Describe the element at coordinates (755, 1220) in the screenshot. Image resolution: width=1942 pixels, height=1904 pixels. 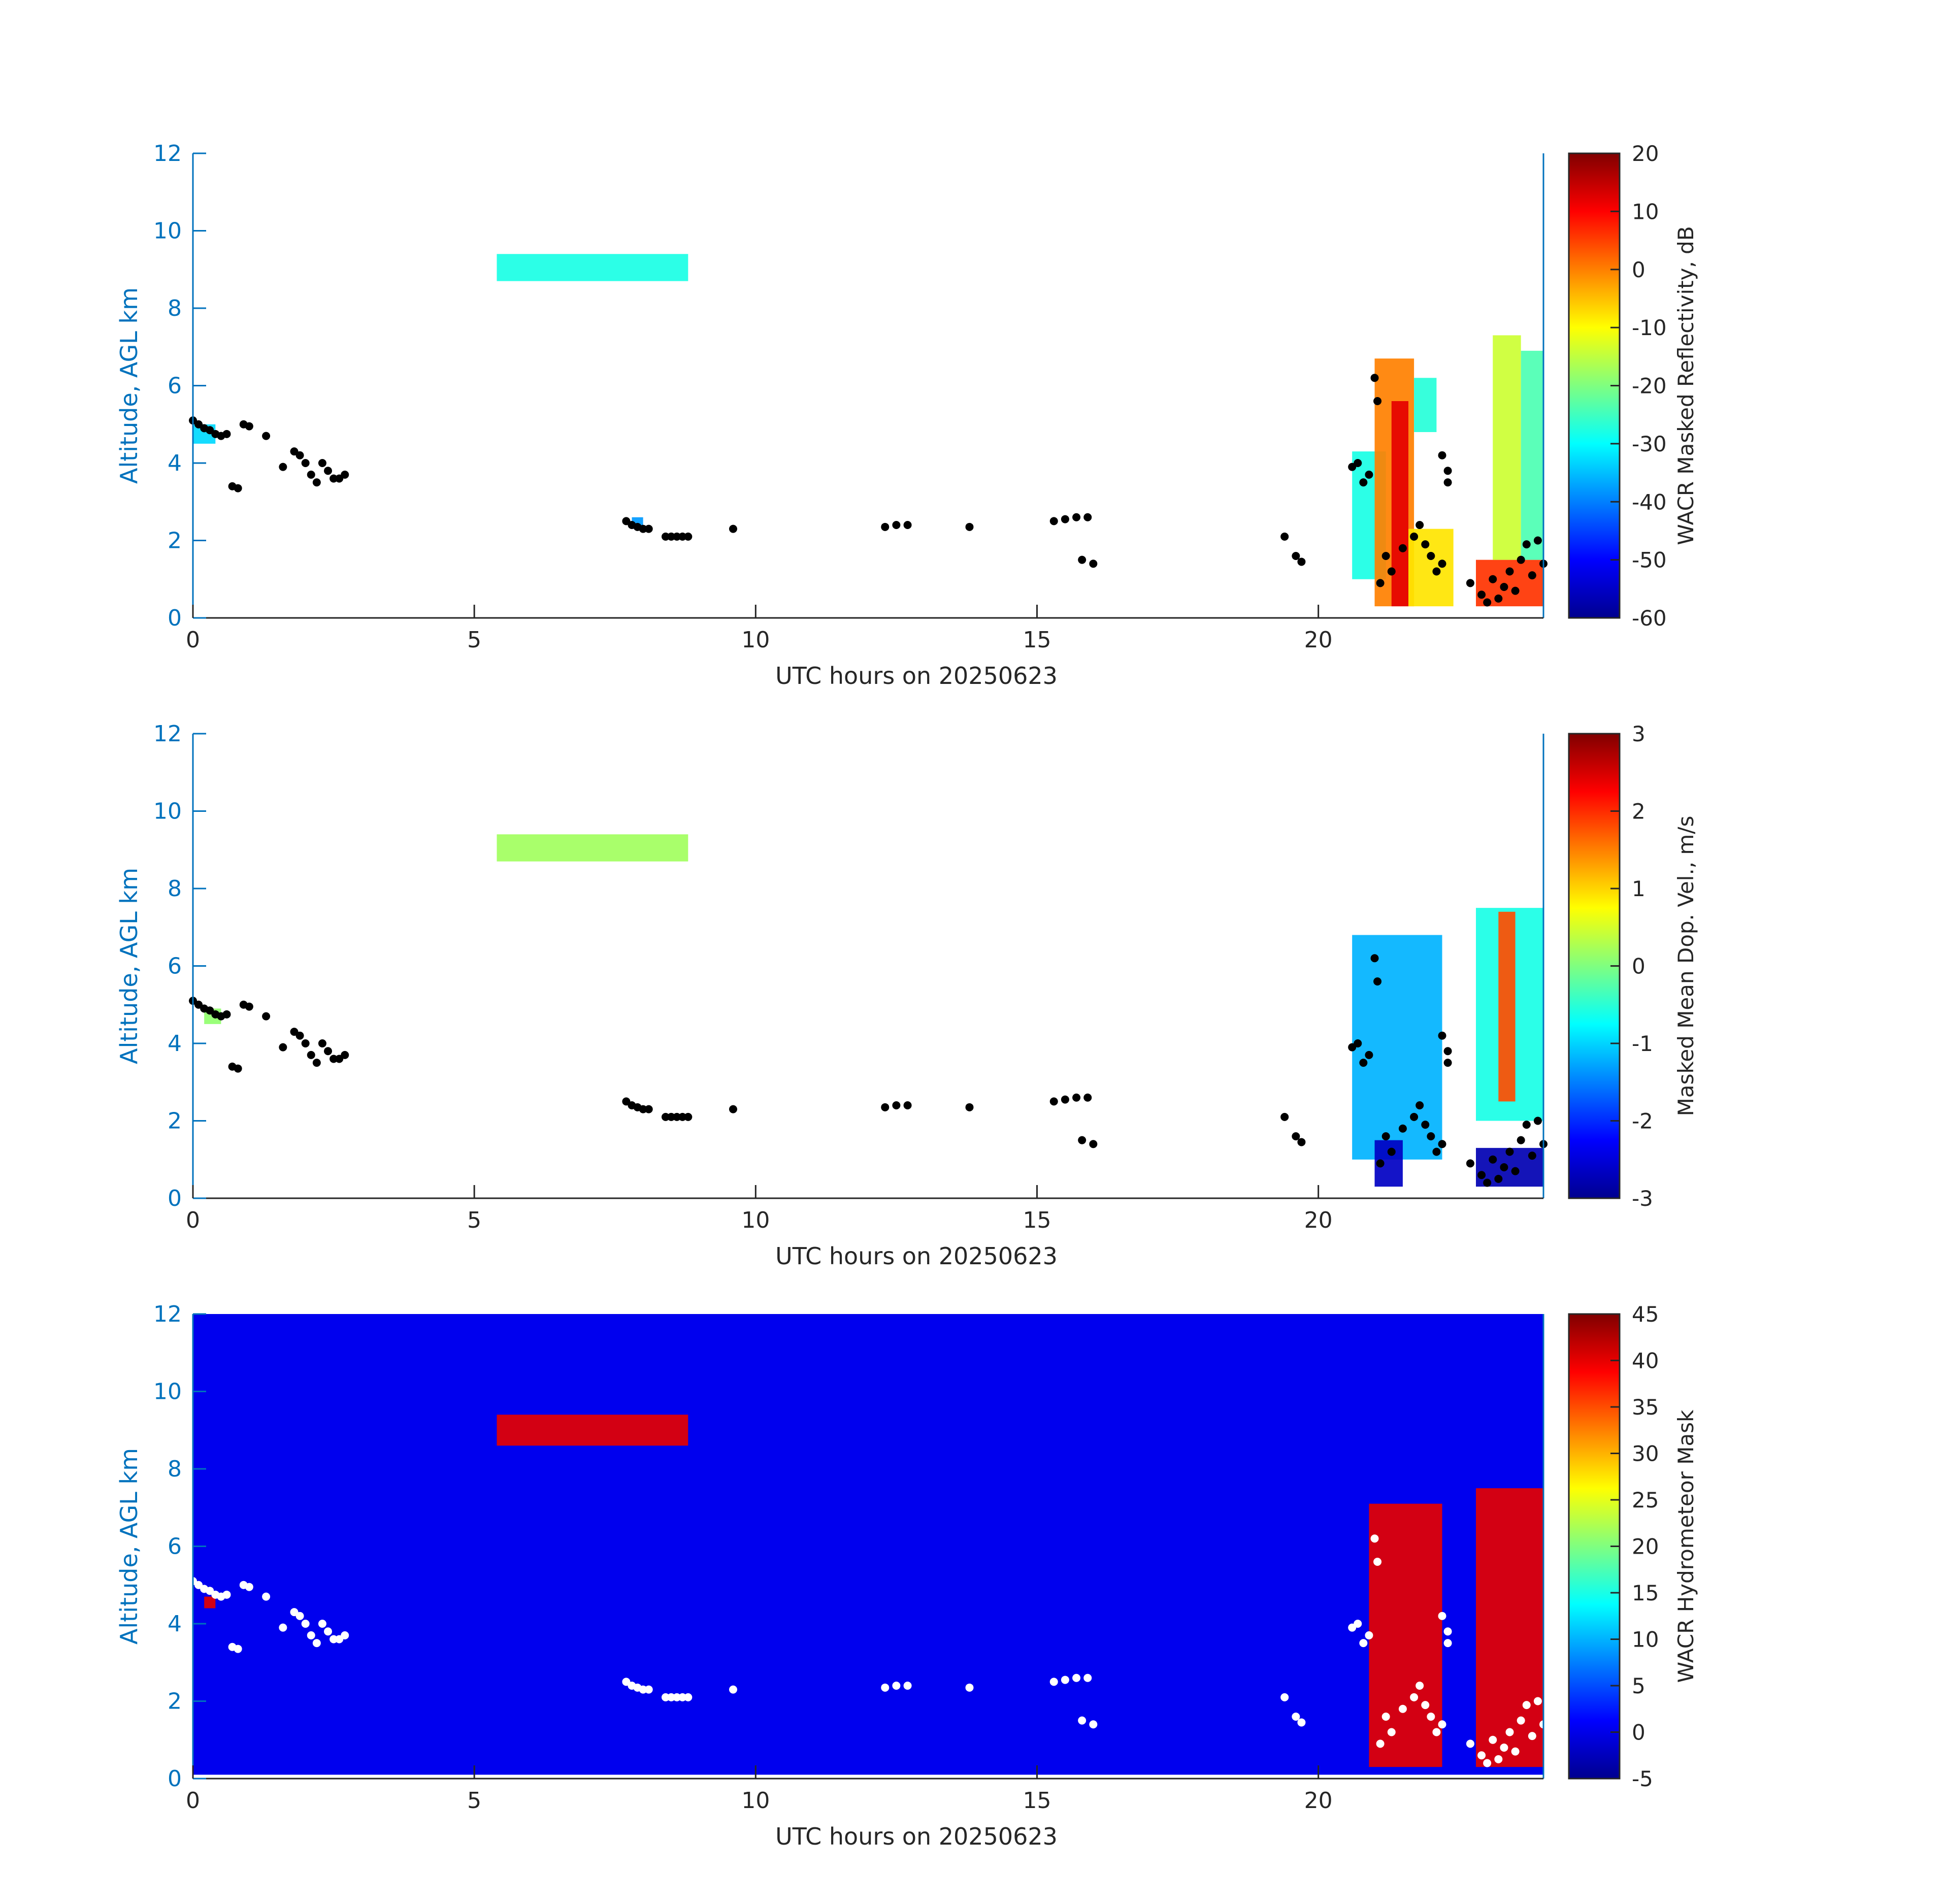
I see `x-tick-label: 10` at that location.